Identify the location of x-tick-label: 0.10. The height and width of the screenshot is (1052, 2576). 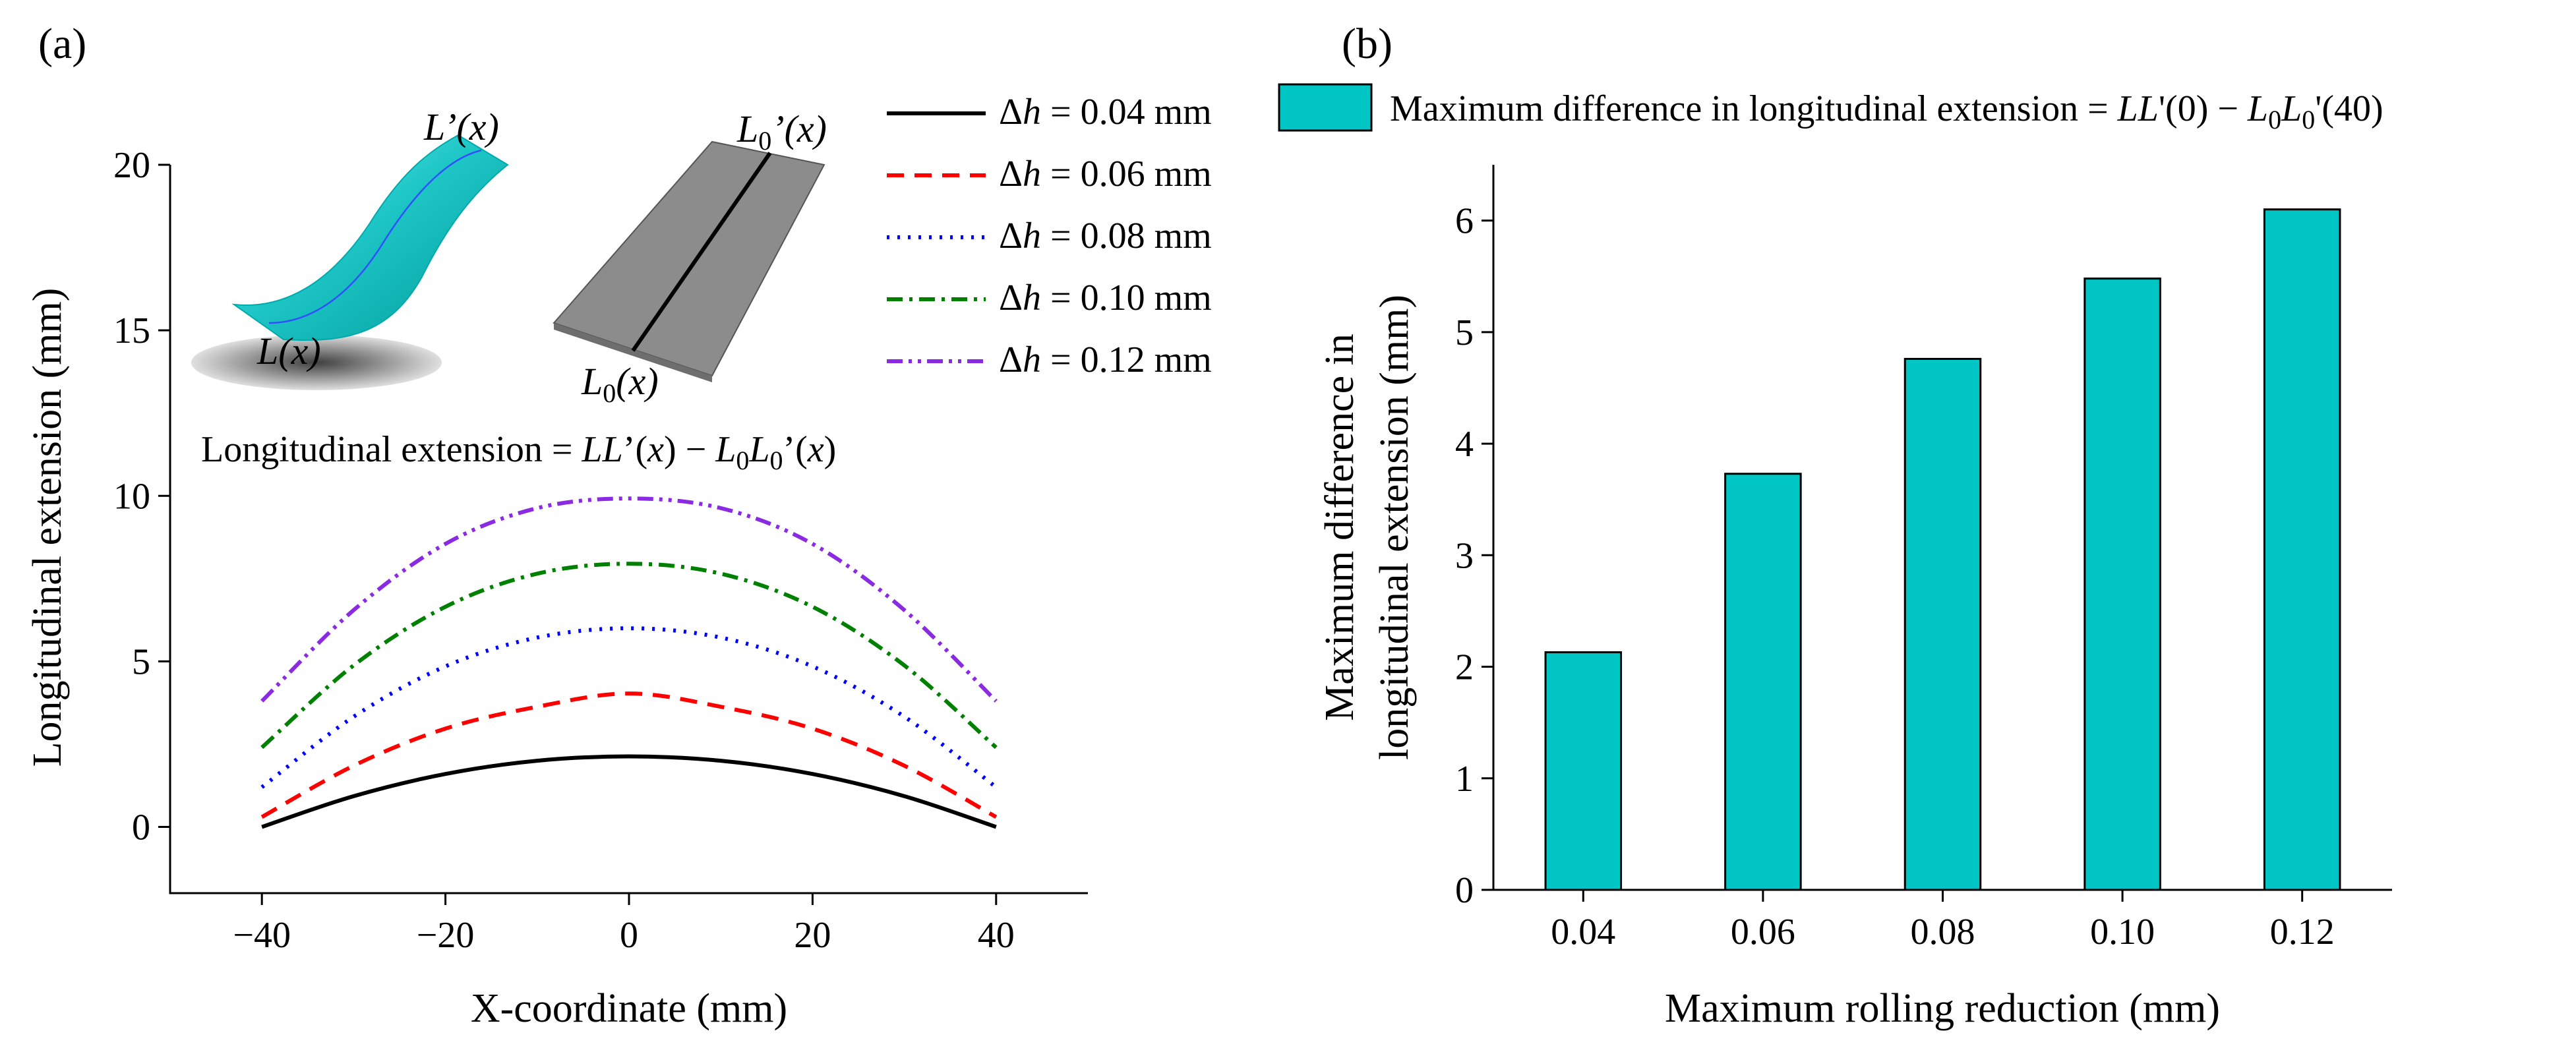
(2122, 932).